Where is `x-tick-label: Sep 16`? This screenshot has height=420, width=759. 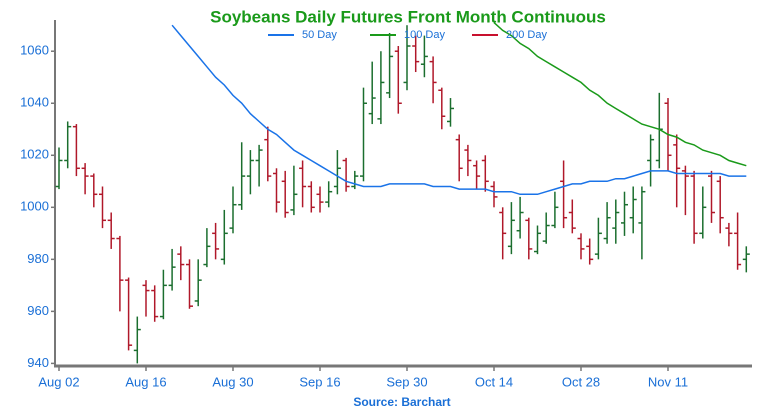
x-tick-label: Sep 16 is located at coordinates (319, 381).